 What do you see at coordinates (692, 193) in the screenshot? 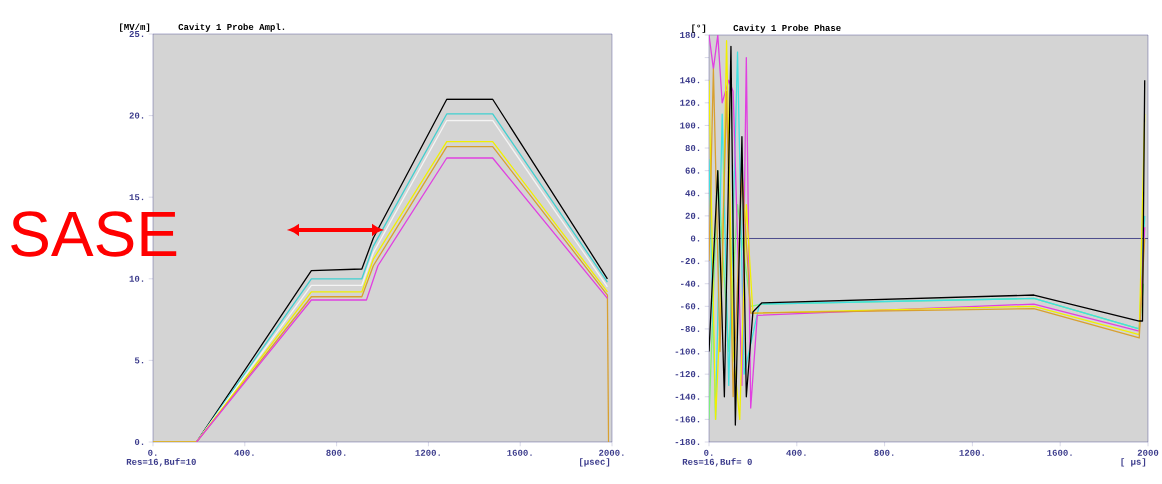
I see `y-tick-label: 40.` at bounding box center [692, 193].